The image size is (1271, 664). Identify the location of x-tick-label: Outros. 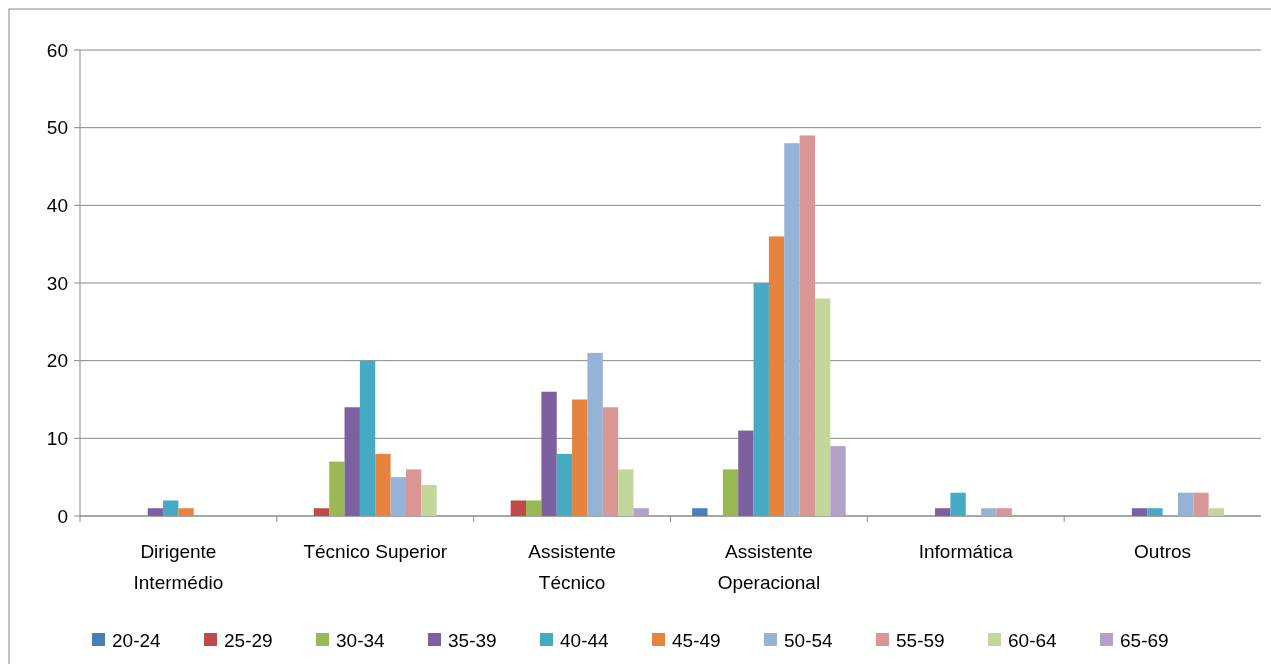
(1163, 551).